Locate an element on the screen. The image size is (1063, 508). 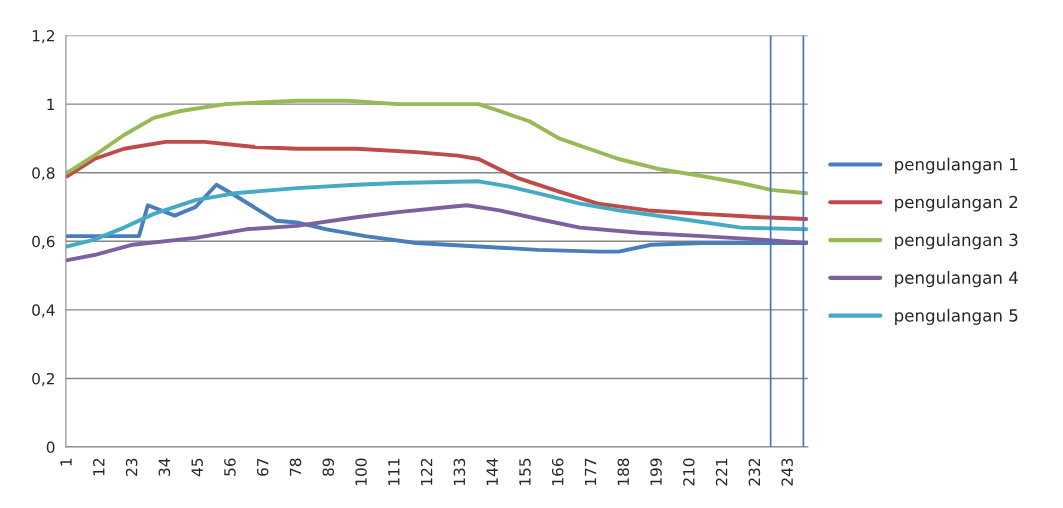
x-tick-label: 243 is located at coordinates (787, 472).